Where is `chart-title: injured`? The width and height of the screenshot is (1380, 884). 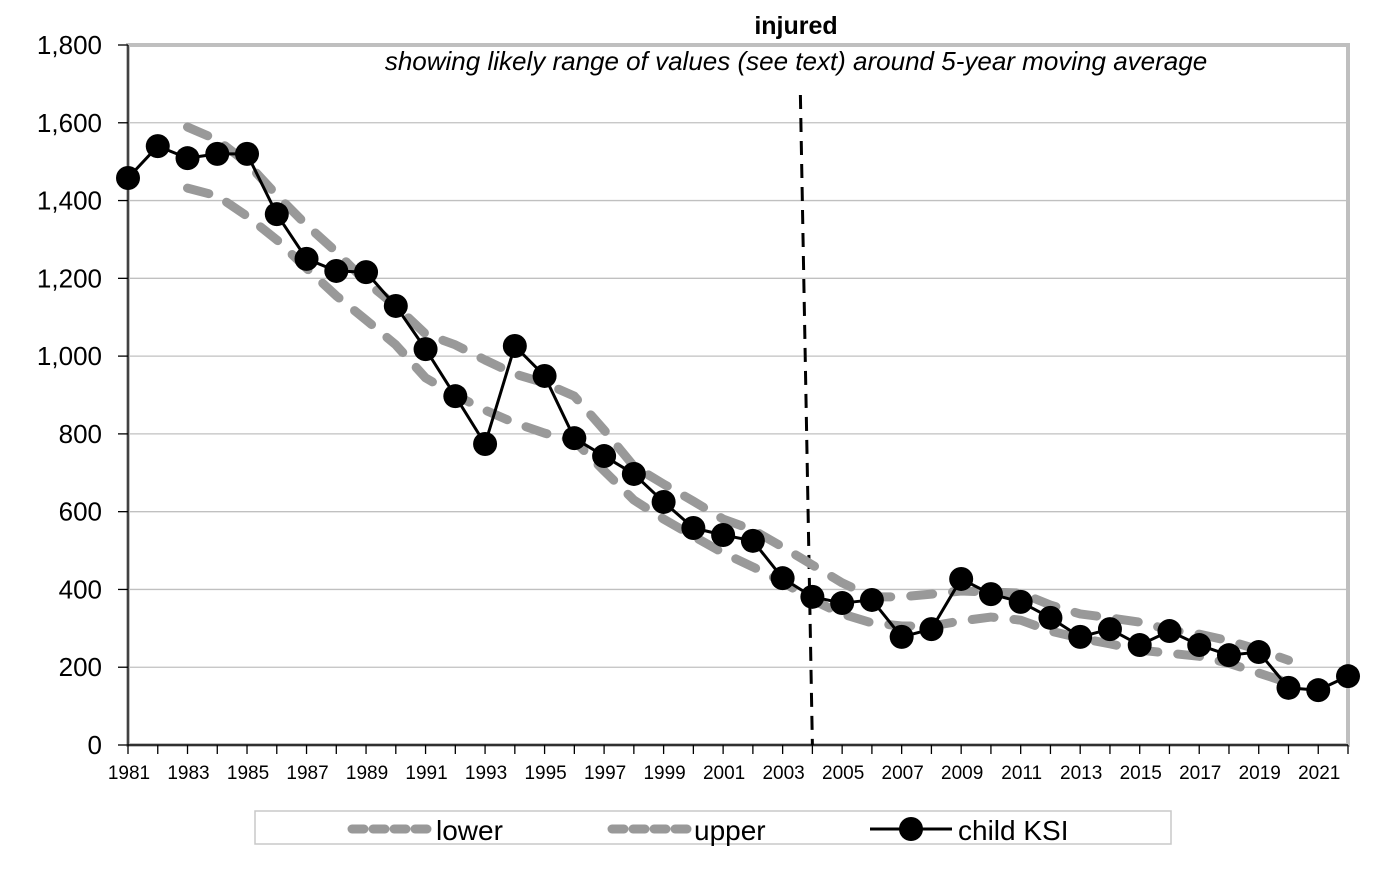 chart-title: injured is located at coordinates (795, 26).